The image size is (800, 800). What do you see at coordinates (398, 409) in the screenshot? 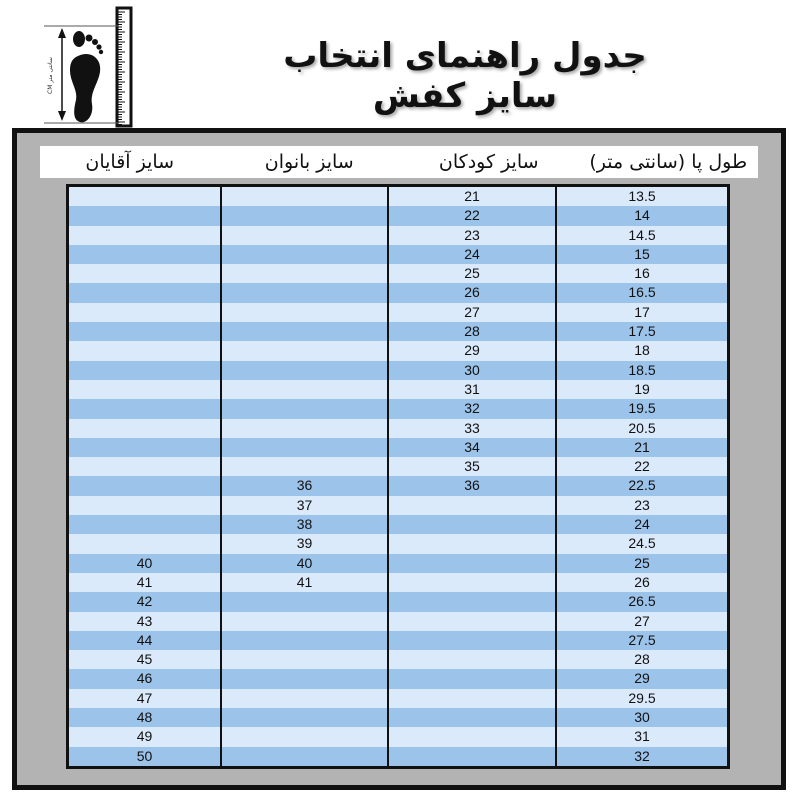
I see `table-row: 32 19.5` at bounding box center [398, 409].